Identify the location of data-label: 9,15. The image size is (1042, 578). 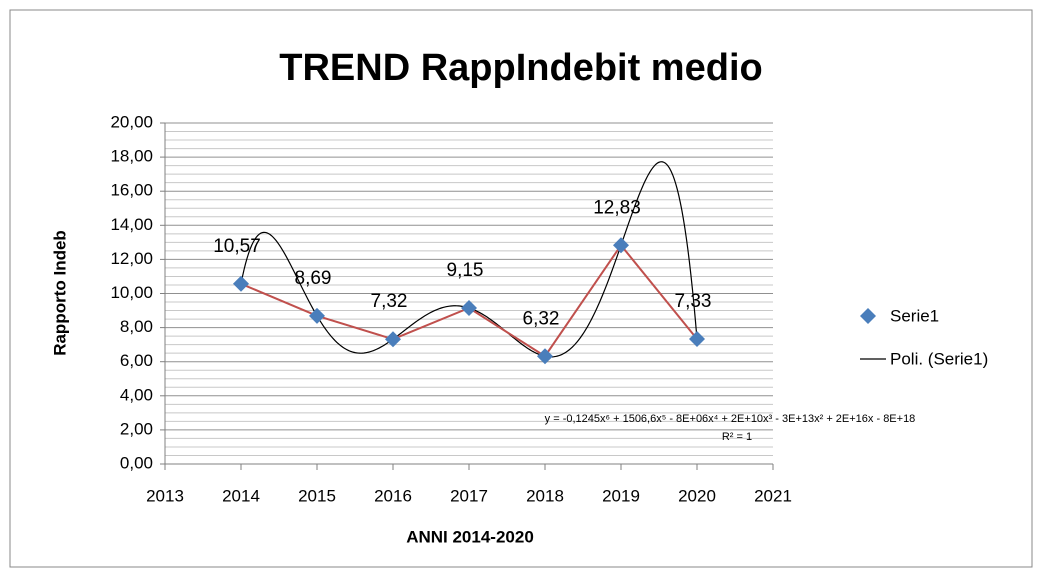
(465, 270).